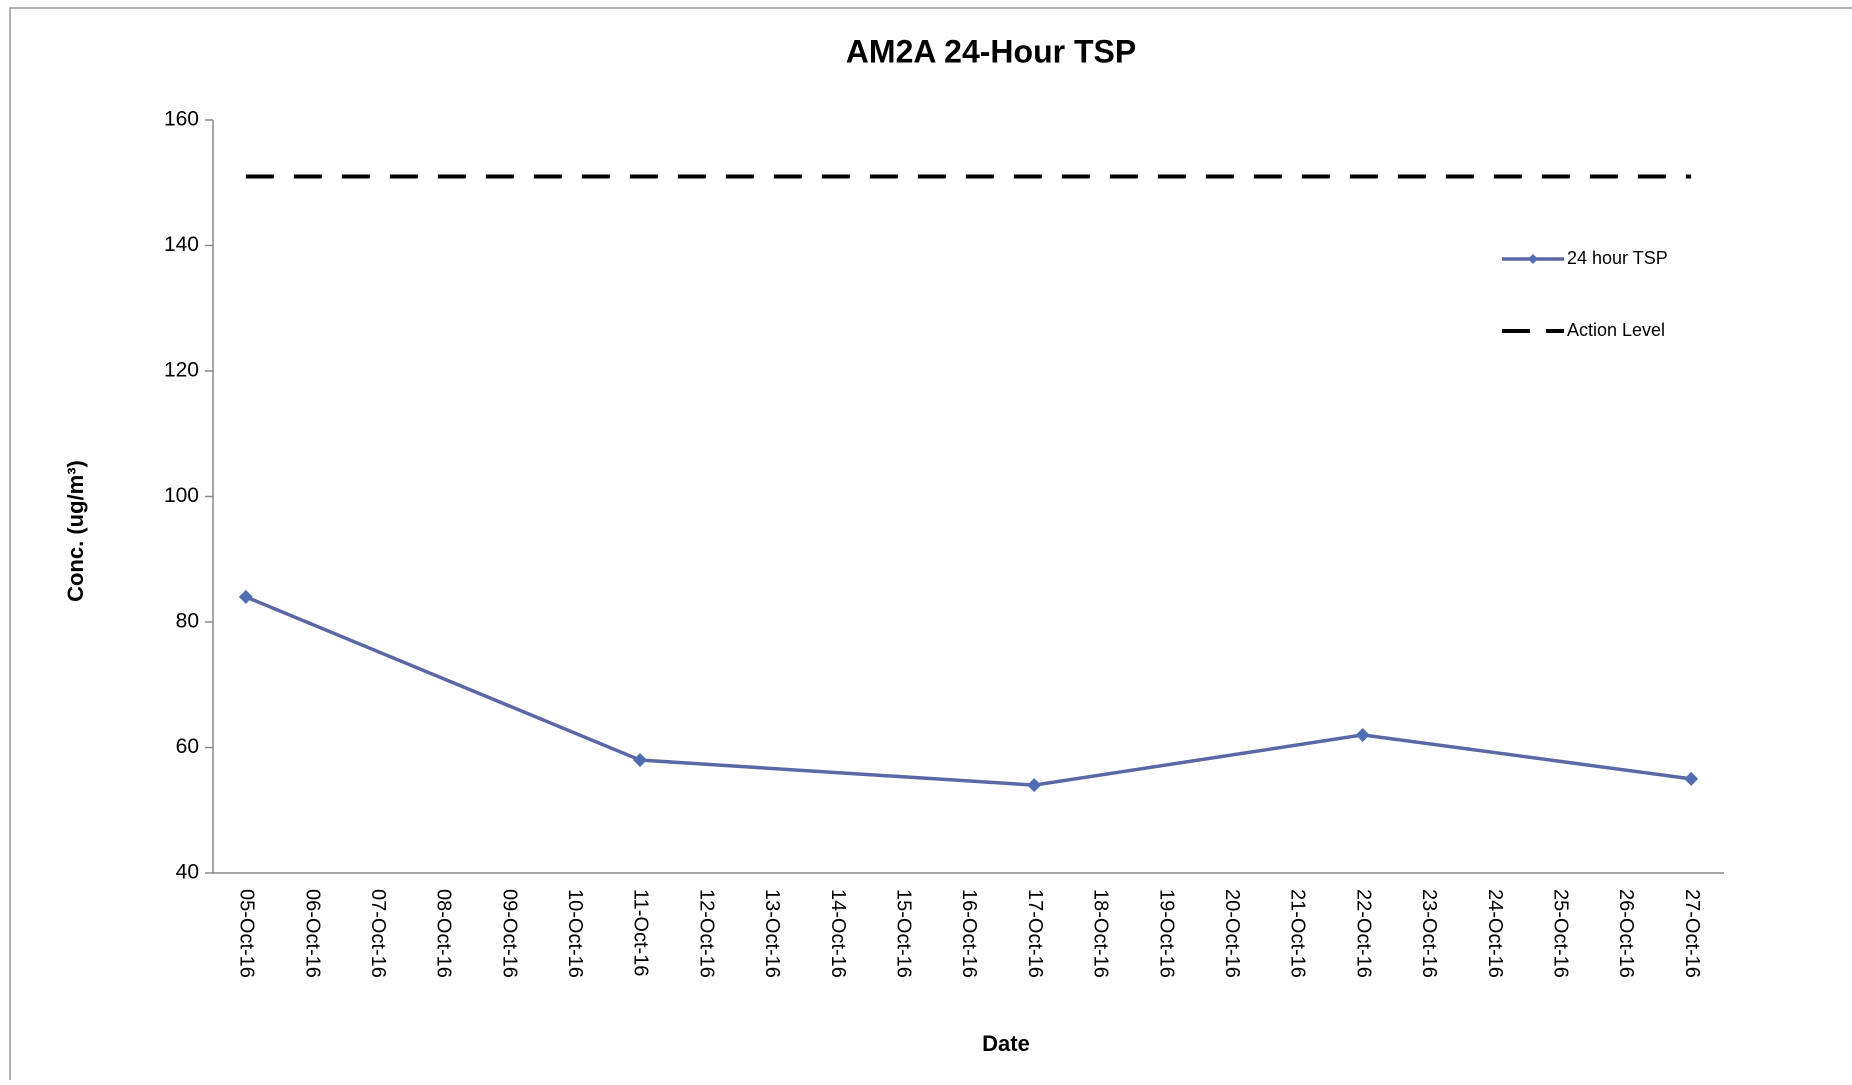 The height and width of the screenshot is (1085, 1852). I want to click on x-tick-label: 21-Oct-16, so click(1298, 933).